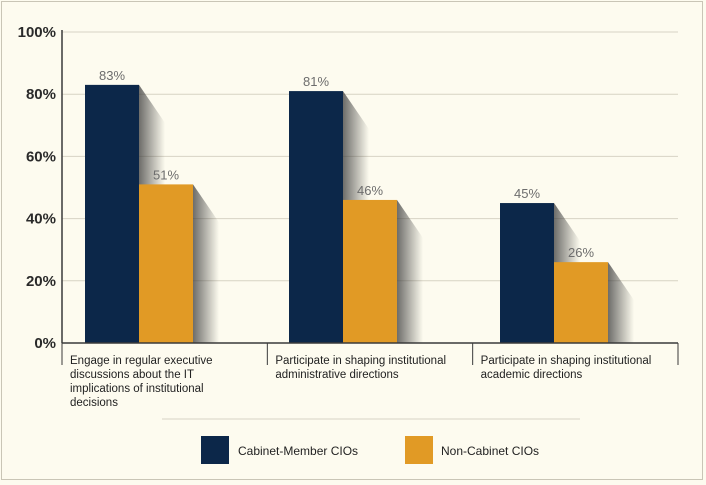  What do you see at coordinates (316, 81) in the screenshot?
I see `data-label: 81%` at bounding box center [316, 81].